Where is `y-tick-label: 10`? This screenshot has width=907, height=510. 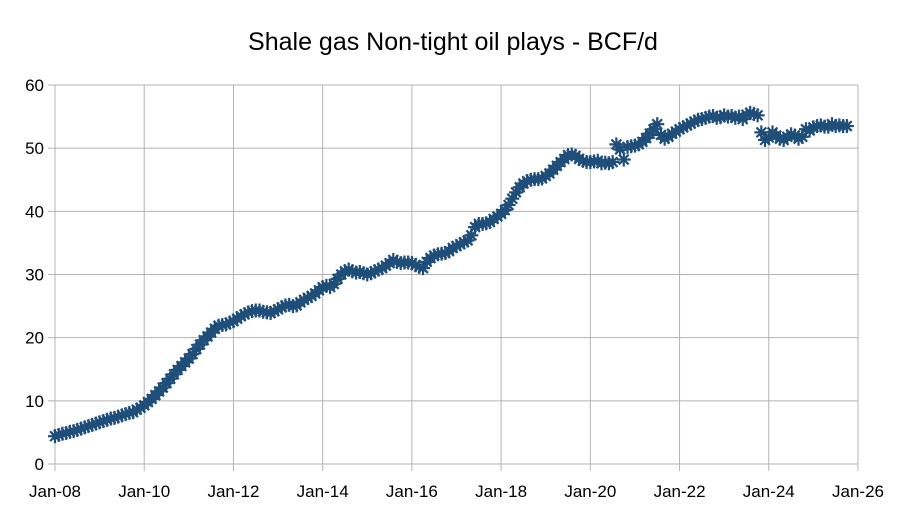
y-tick-label: 10 is located at coordinates (34, 401).